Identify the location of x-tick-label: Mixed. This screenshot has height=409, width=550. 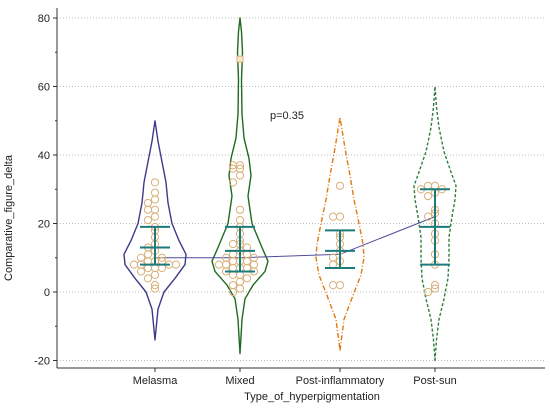
(239, 381).